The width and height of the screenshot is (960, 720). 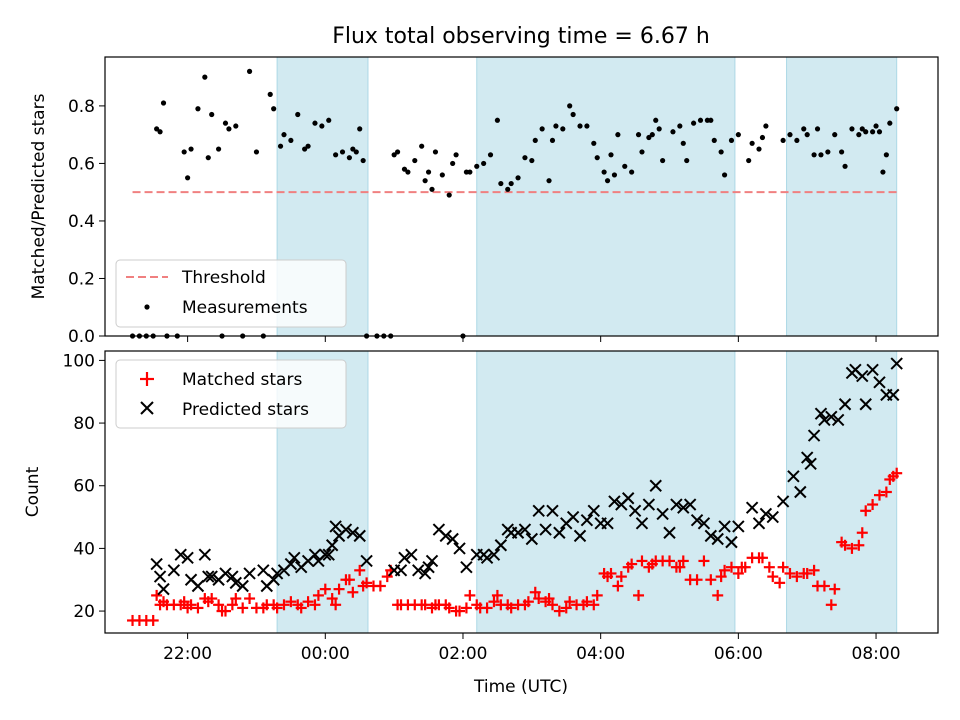 I want to click on x-tick-label: 06:00, so click(x=738, y=654).